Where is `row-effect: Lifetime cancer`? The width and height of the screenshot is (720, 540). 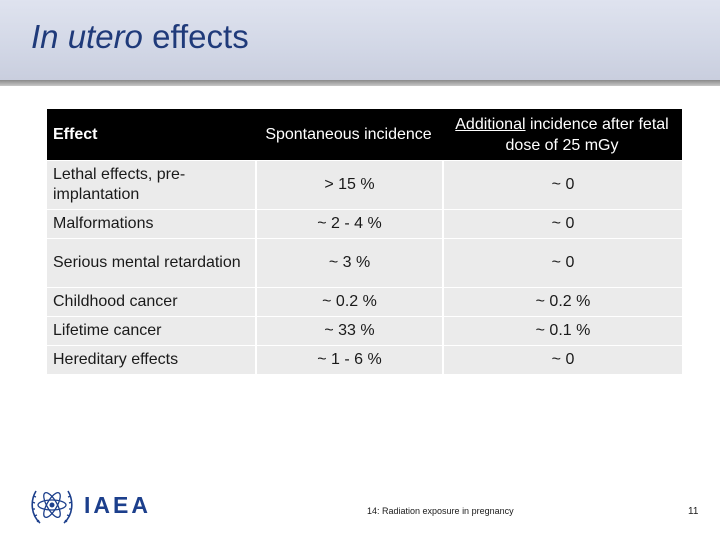
row-effect: Lifetime cancer is located at coordinates (151, 331).